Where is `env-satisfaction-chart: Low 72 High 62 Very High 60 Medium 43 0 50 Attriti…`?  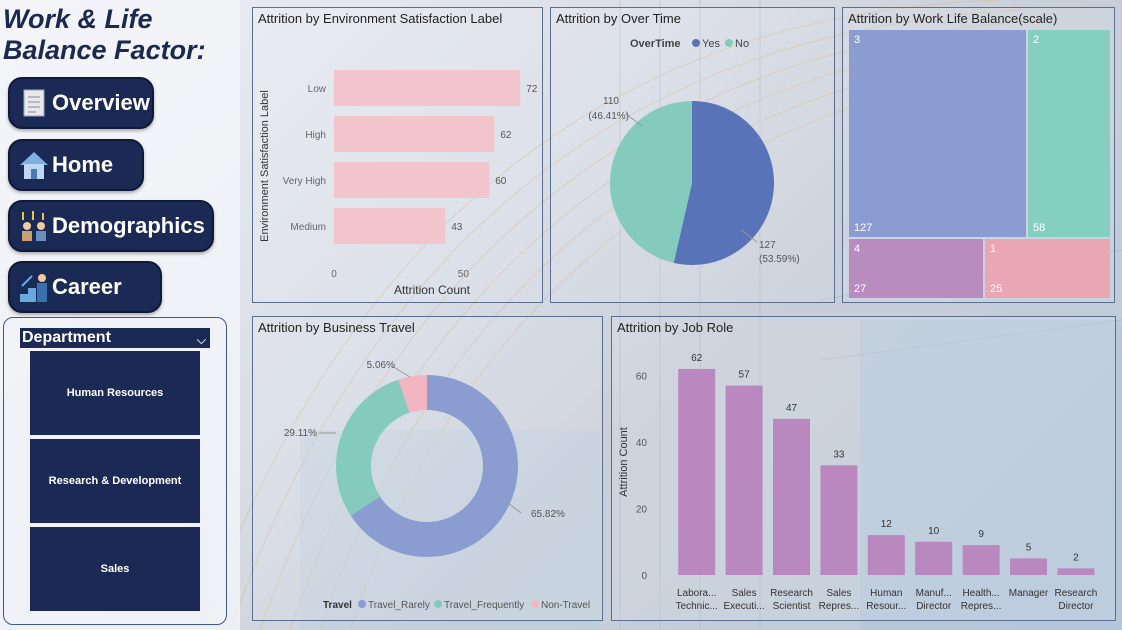 env-satisfaction-chart: Low 72 High 62 Very High 60 Medium 43 0 50 Attriti… is located at coordinates (398, 183).